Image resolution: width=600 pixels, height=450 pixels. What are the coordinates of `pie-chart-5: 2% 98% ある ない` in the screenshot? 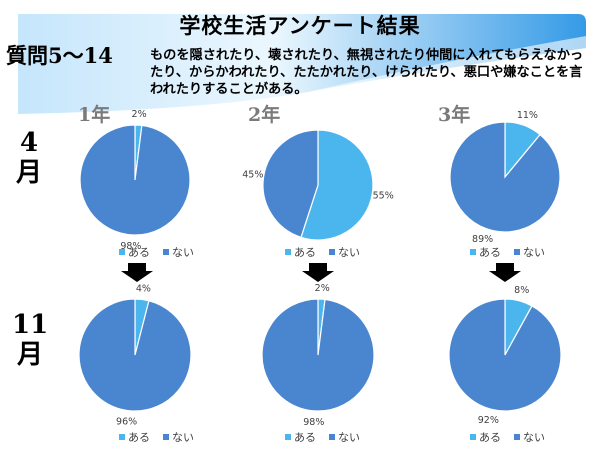 It's located at (318, 363).